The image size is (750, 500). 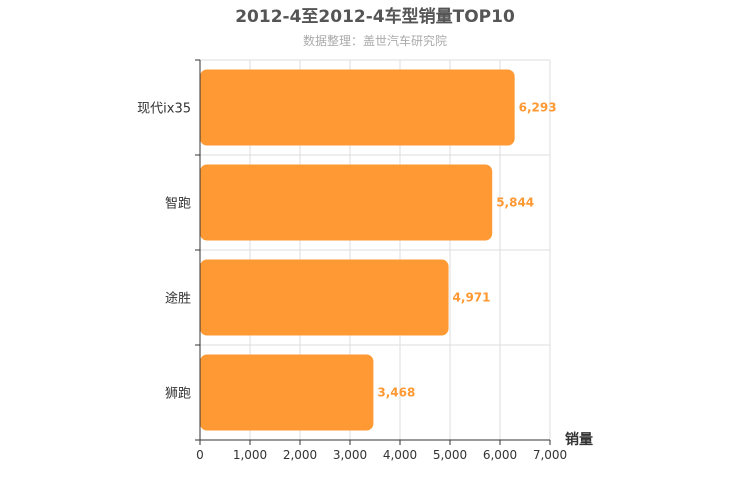 I want to click on bar-value-label: 5,844, so click(x=515, y=203).